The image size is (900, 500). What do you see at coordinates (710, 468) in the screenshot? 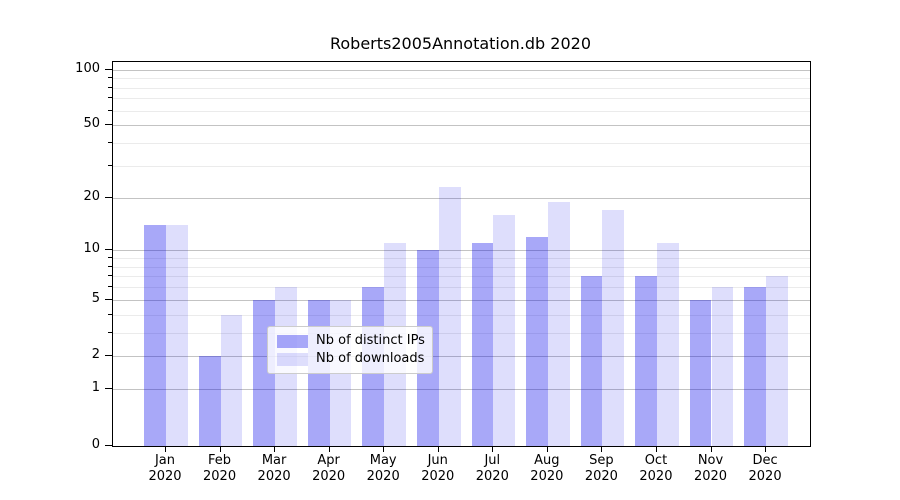
I see `x-tick-label: Nov 2020` at bounding box center [710, 468].